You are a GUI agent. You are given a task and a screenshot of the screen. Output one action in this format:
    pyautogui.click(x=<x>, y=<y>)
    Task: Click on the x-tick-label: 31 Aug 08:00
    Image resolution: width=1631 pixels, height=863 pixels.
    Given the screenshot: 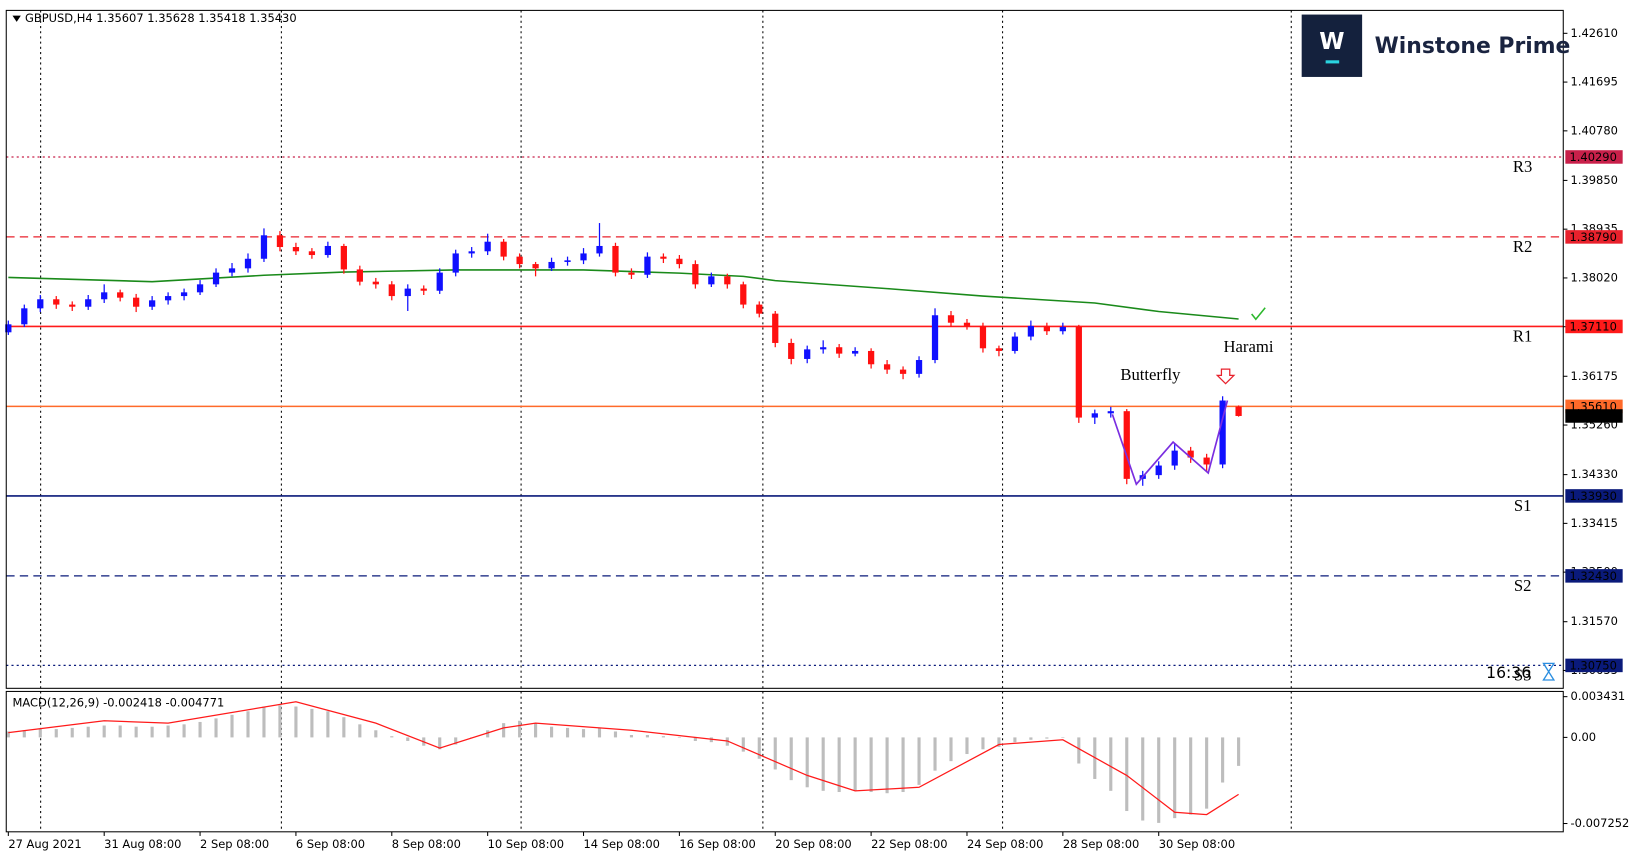 What is the action you would take?
    pyautogui.click(x=142, y=844)
    